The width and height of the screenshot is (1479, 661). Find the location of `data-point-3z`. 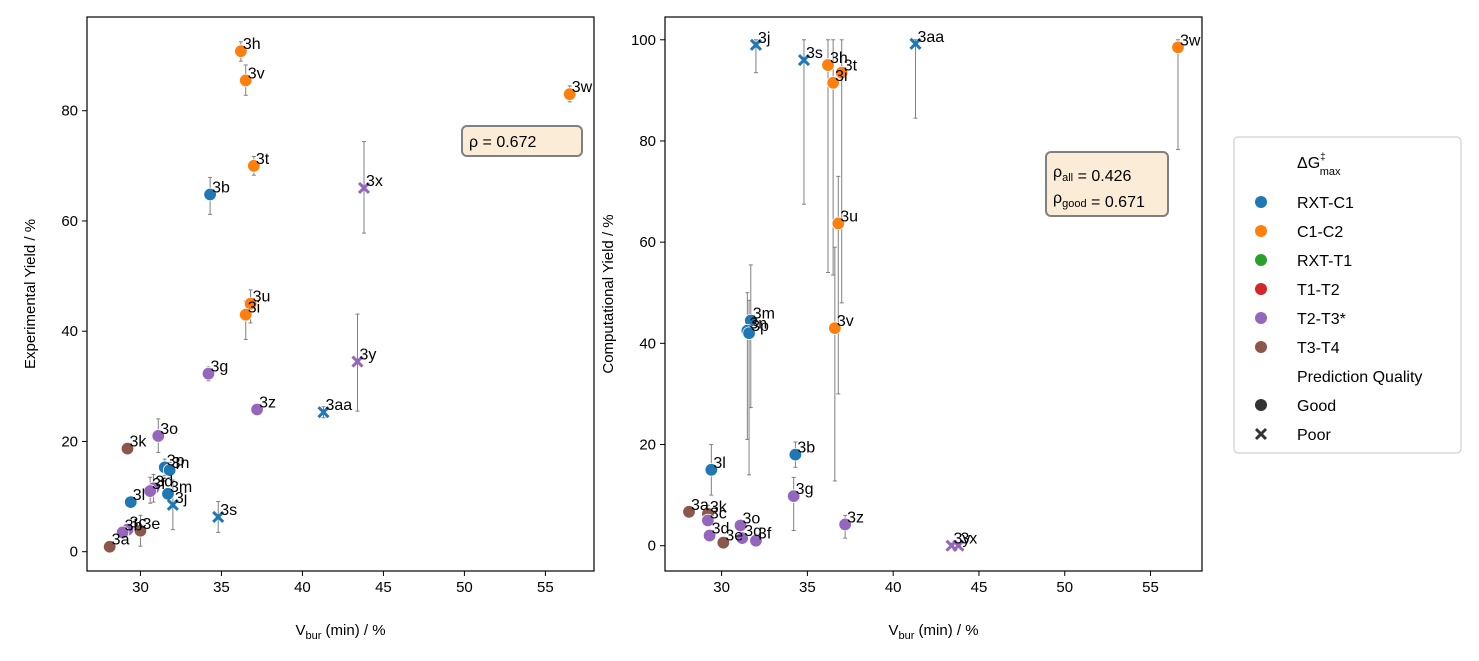

data-point-3z is located at coordinates (845, 524).